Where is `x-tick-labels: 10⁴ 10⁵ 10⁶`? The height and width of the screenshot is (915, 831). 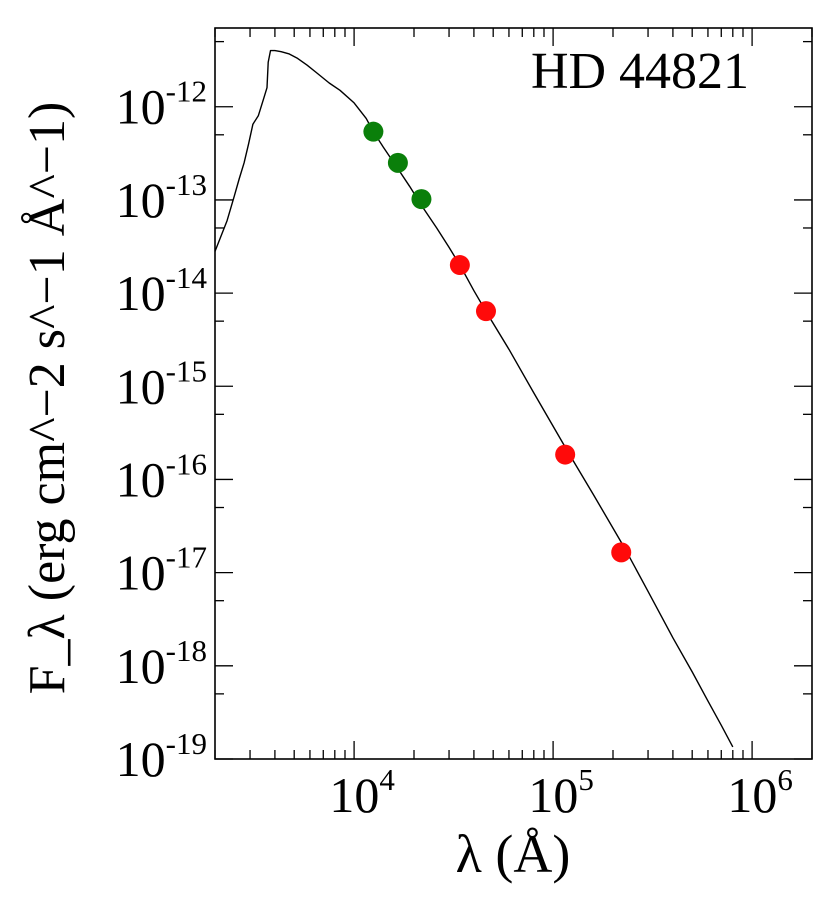 x-tick-labels: 10⁴ 10⁵ 10⁶ is located at coordinates (561, 792).